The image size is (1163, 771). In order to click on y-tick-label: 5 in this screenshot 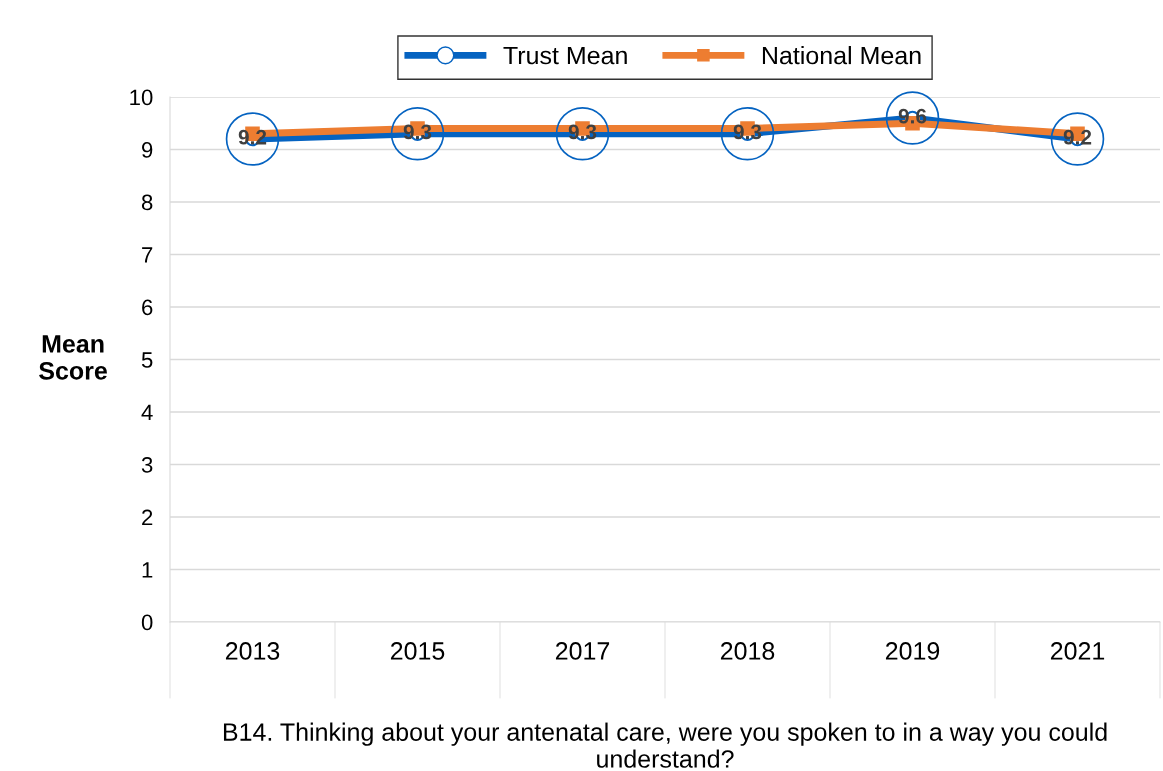, I will do `click(147, 360)`.